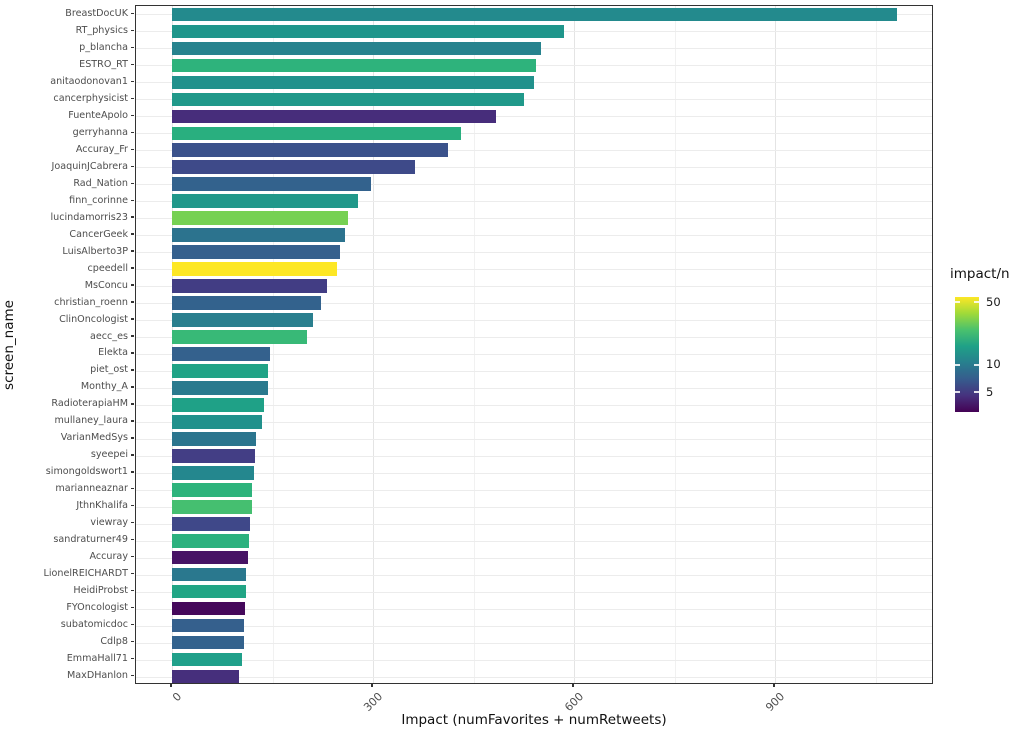 The height and width of the screenshot is (740, 1024). What do you see at coordinates (90, 540) in the screenshot?
I see `y-tick-label: sandraturner49` at bounding box center [90, 540].